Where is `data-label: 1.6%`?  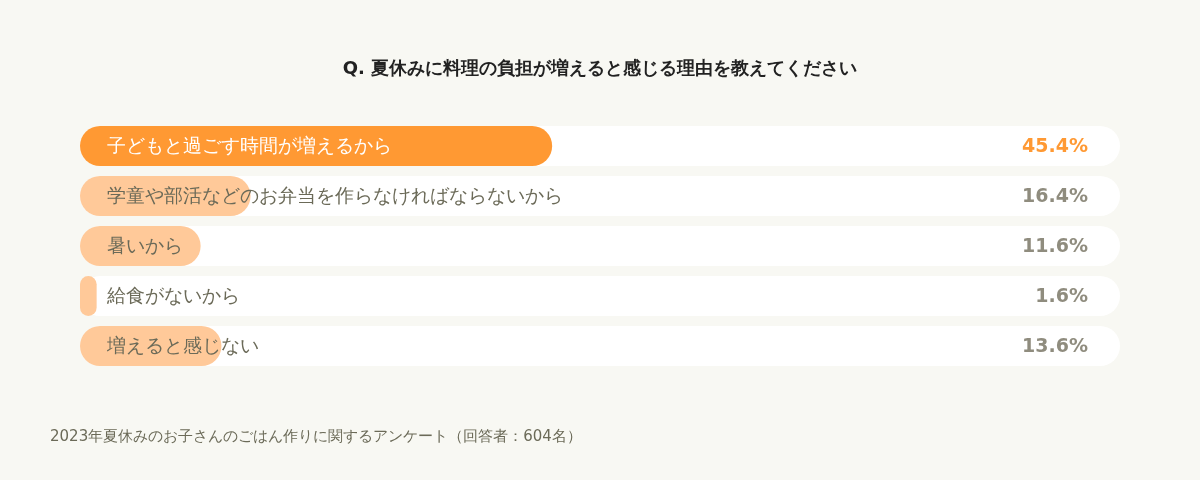
data-label: 1.6% is located at coordinates (1061, 294).